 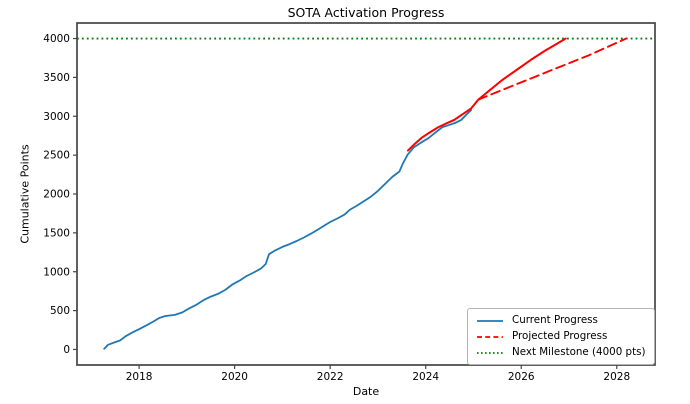 What do you see at coordinates (616, 377) in the screenshot?
I see `x-tick-label: 2028` at bounding box center [616, 377].